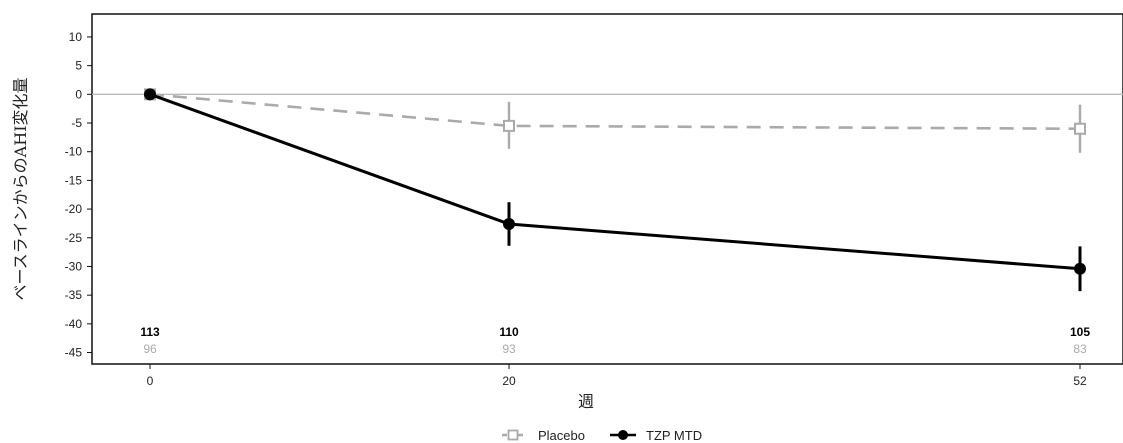 This screenshot has width=1123, height=443. What do you see at coordinates (1080, 332) in the screenshot?
I see `n-at-risk-tzp-mtd: 105` at bounding box center [1080, 332].